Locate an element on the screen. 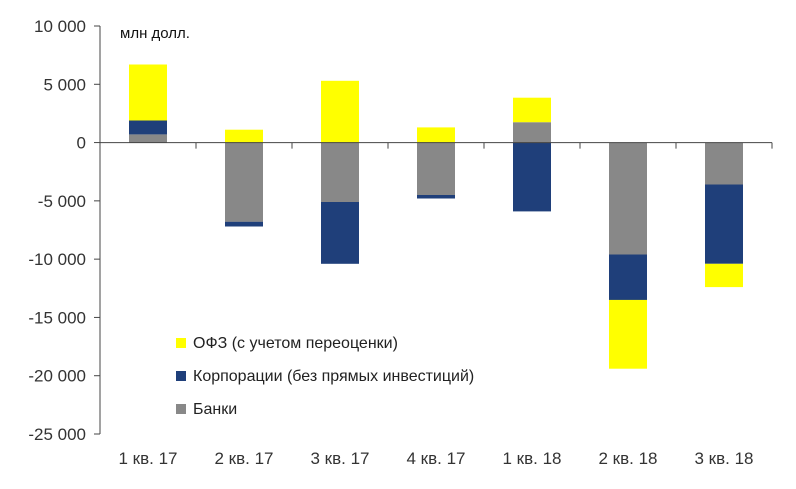 The height and width of the screenshot is (489, 796). legend-label: Банки is located at coordinates (215, 409).